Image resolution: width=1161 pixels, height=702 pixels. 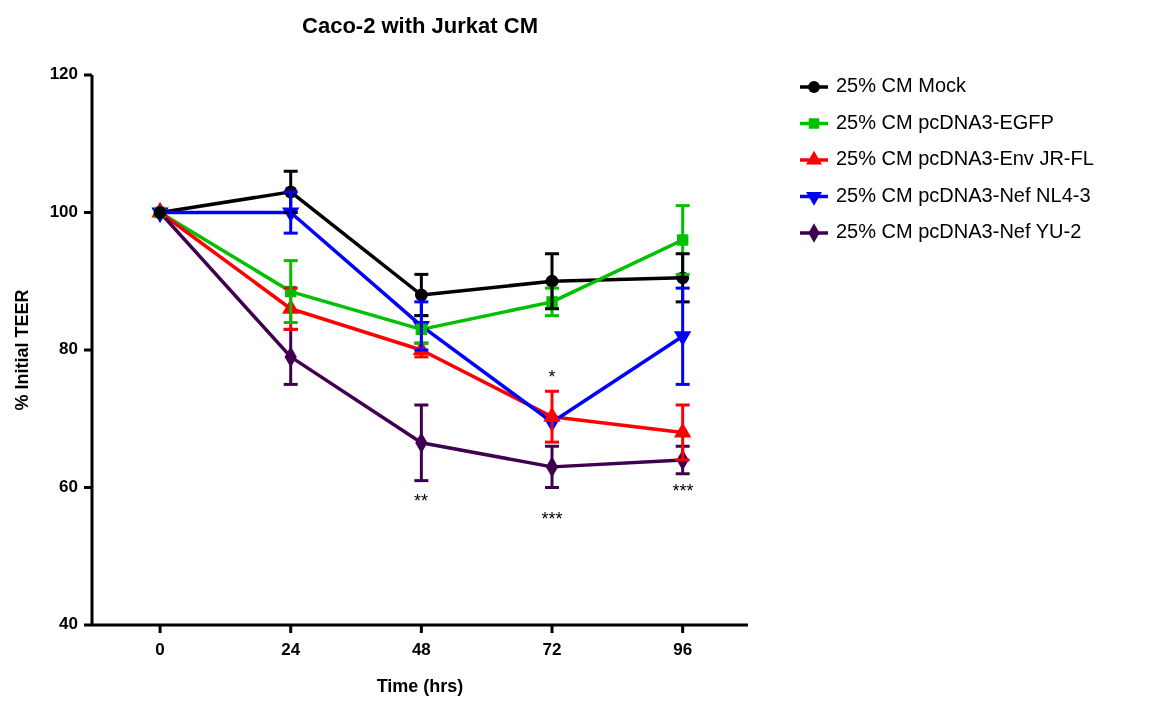 I want to click on y-tick-label: 80, so click(x=68, y=349).